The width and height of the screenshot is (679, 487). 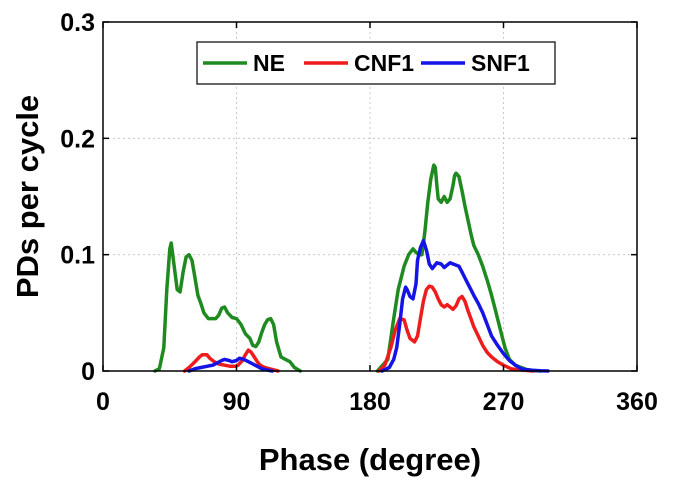 What do you see at coordinates (504, 402) in the screenshot?
I see `x-tick-label: 270` at bounding box center [504, 402].